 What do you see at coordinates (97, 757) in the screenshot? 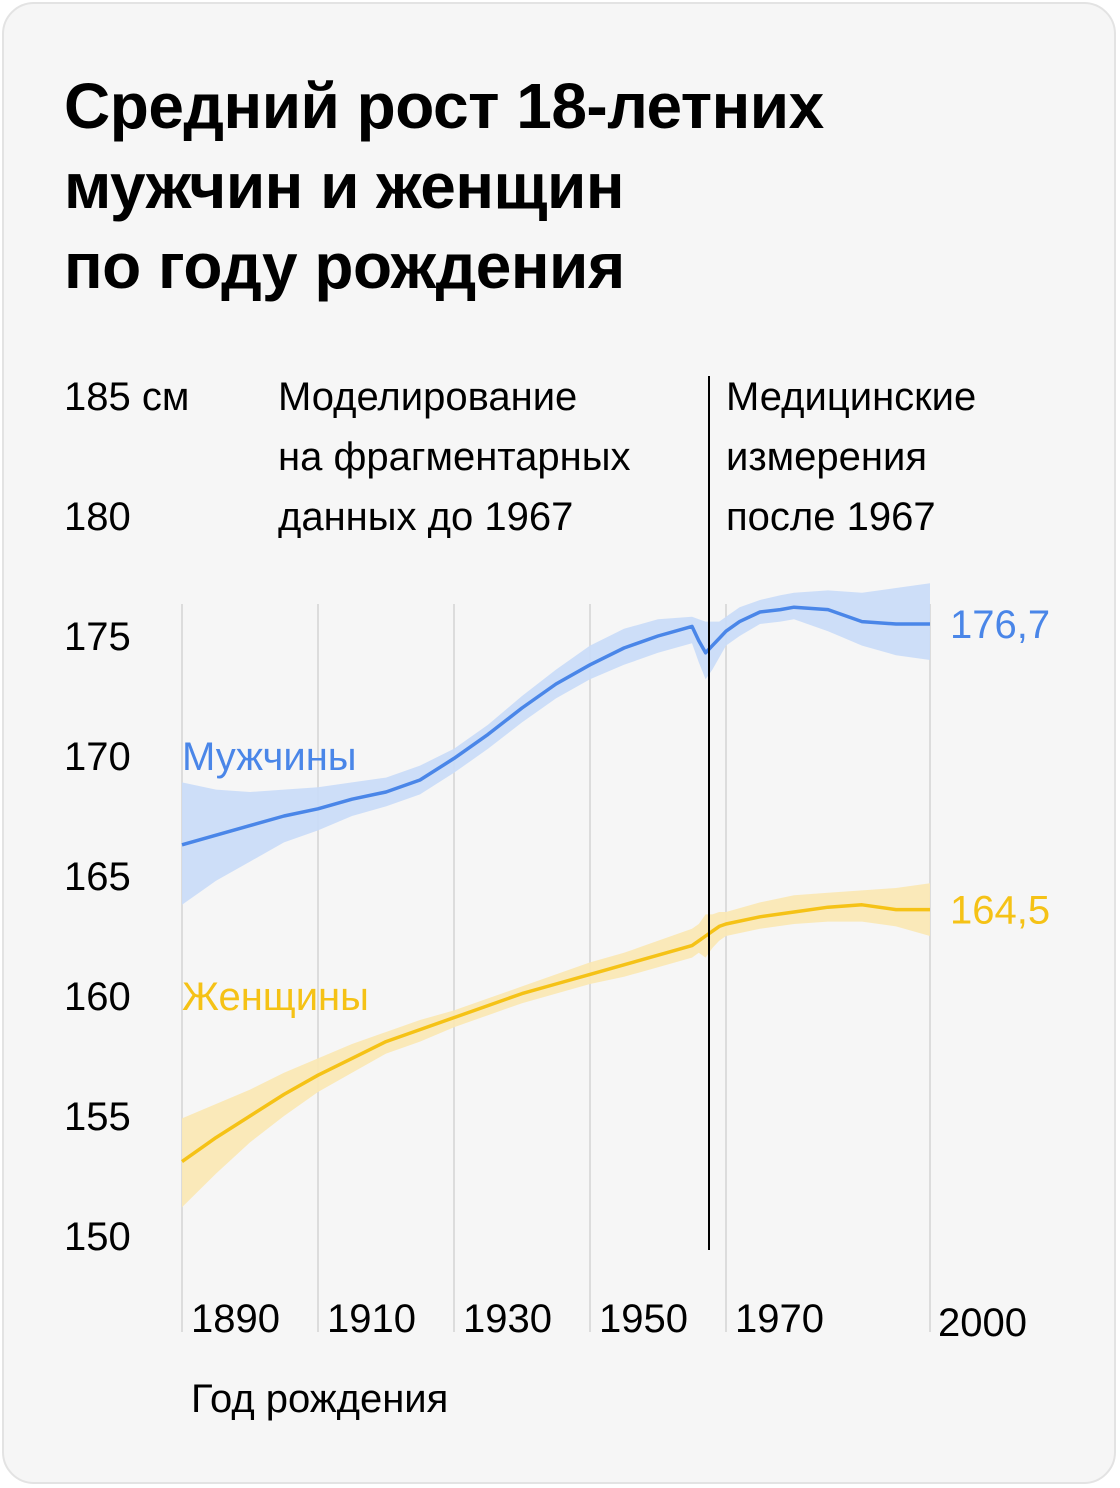
I see `y-tick-label: 170` at bounding box center [97, 757].